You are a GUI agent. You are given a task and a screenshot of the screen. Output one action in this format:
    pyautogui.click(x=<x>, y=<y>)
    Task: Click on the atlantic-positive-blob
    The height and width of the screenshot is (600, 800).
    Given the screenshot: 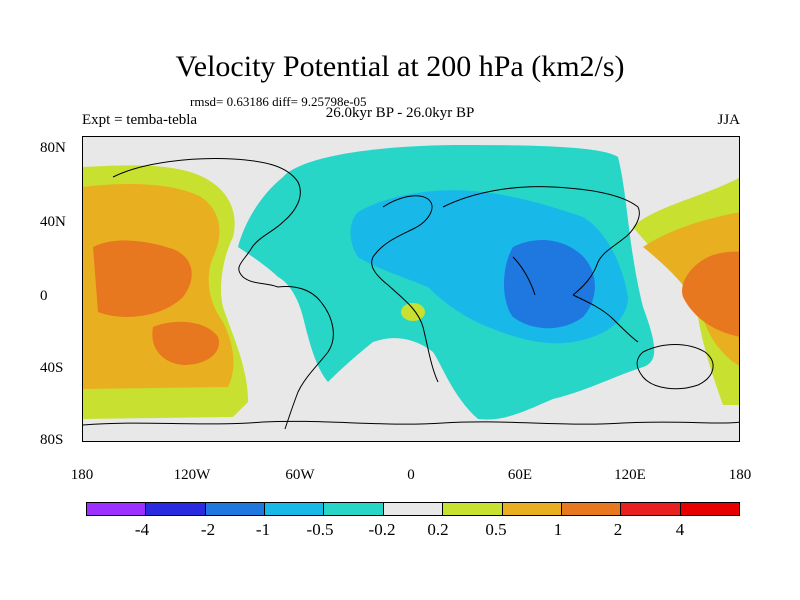 What is the action you would take?
    pyautogui.click(x=413, y=312)
    